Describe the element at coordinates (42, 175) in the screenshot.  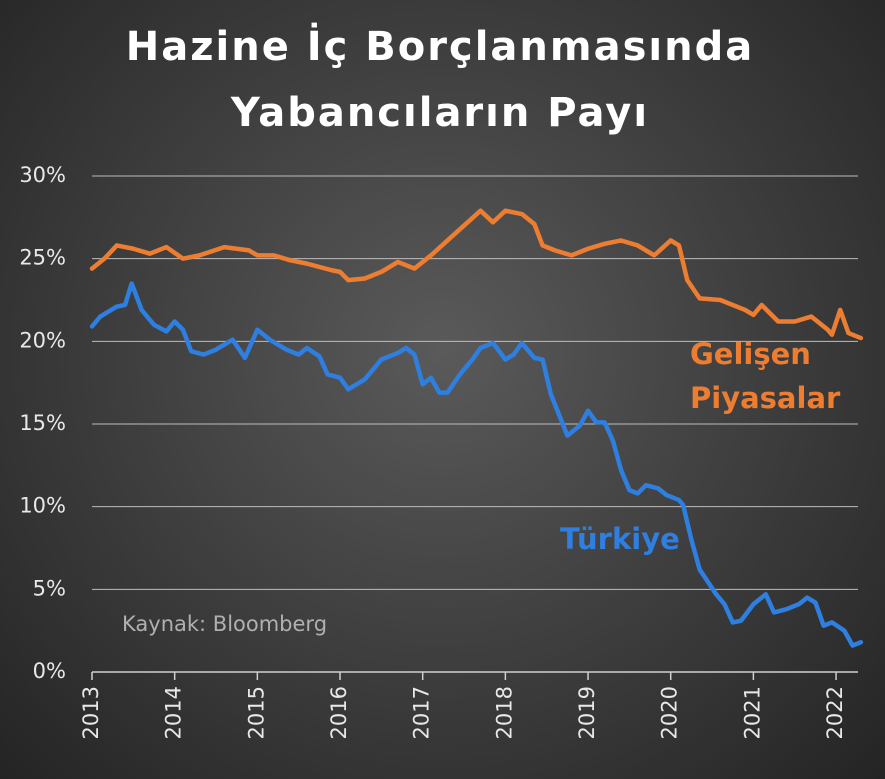
I see `y-tick-label: 30%` at that location.